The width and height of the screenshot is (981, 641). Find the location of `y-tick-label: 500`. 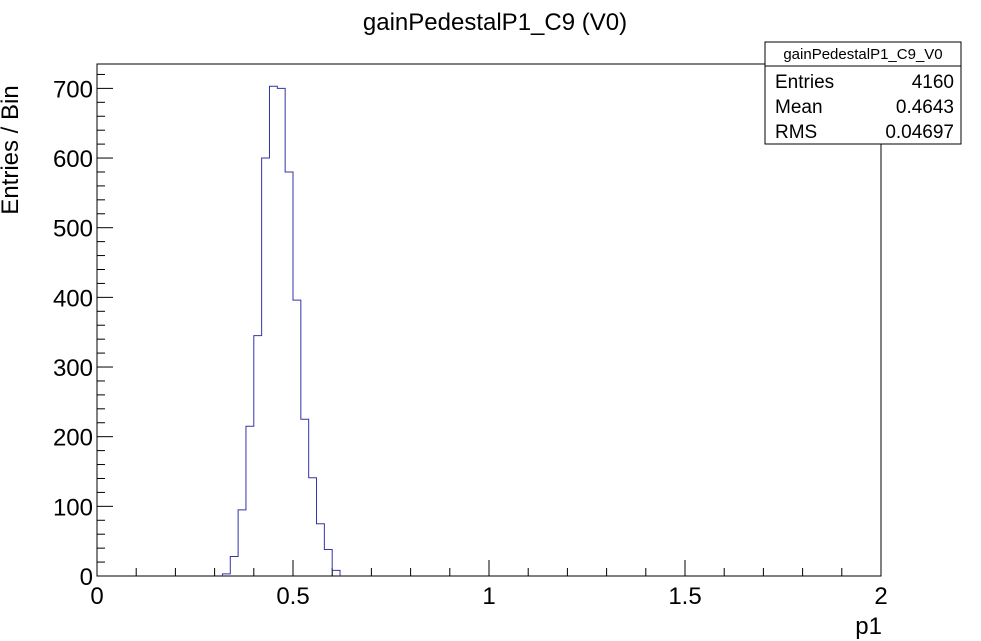

y-tick-label: 500 is located at coordinates (73, 229).